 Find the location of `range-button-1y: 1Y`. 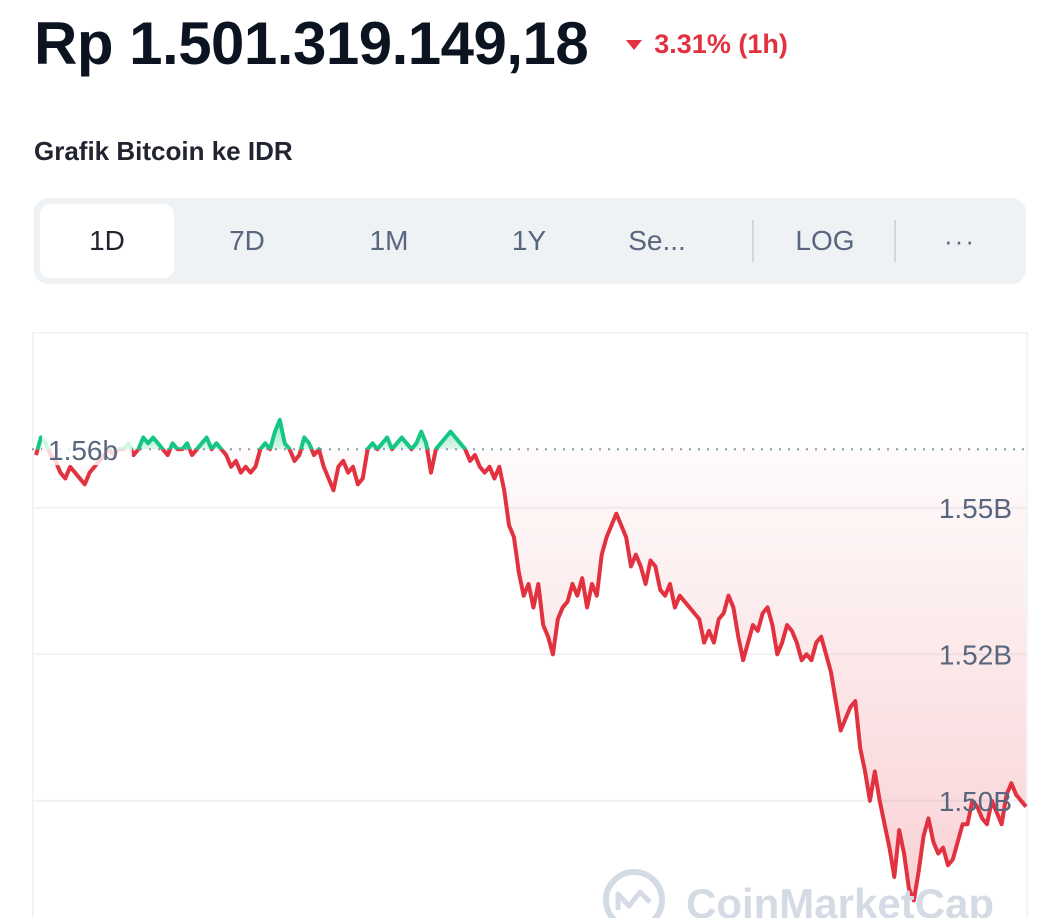

range-button-1y: 1Y is located at coordinates (529, 240).